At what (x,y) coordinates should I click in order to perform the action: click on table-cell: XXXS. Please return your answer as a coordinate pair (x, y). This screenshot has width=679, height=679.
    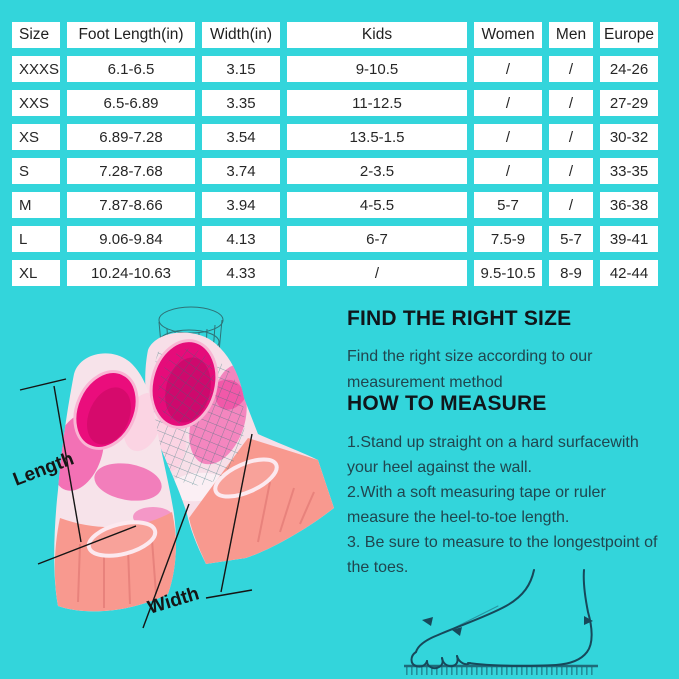
    Looking at the image, I should click on (36, 69).